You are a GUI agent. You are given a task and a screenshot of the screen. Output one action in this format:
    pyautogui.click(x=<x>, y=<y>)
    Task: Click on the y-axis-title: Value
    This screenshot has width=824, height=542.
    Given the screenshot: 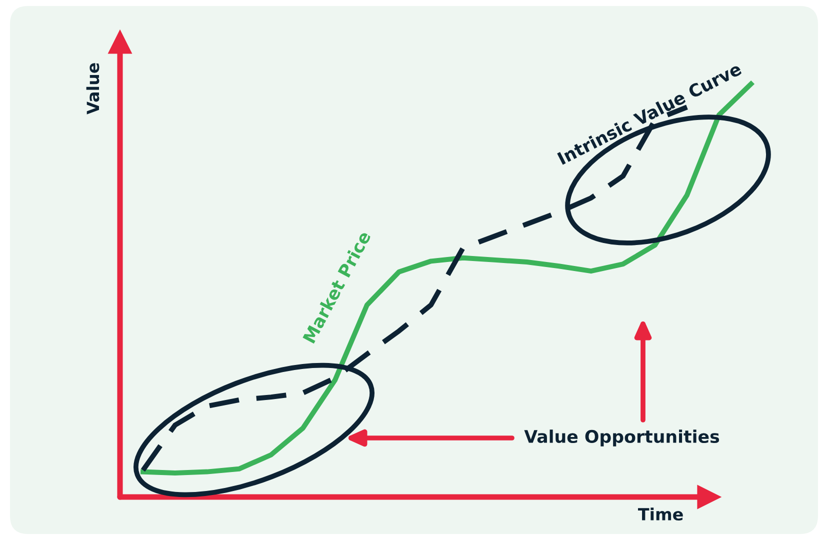 What is the action you would take?
    pyautogui.click(x=93, y=88)
    